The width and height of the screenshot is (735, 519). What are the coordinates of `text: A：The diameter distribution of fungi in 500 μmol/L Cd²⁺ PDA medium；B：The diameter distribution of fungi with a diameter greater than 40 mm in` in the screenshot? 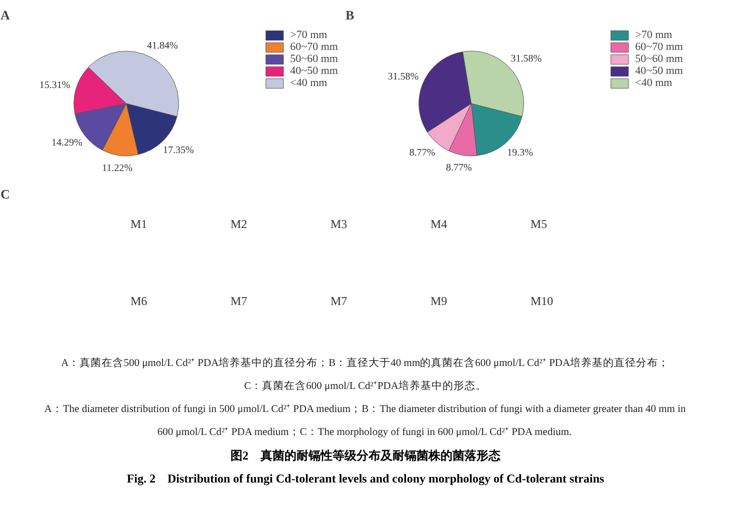 It's located at (365, 409).